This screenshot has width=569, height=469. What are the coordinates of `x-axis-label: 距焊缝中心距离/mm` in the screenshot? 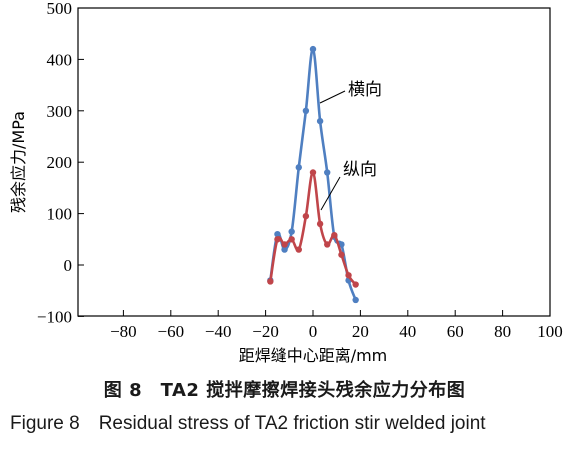 It's located at (313, 355).